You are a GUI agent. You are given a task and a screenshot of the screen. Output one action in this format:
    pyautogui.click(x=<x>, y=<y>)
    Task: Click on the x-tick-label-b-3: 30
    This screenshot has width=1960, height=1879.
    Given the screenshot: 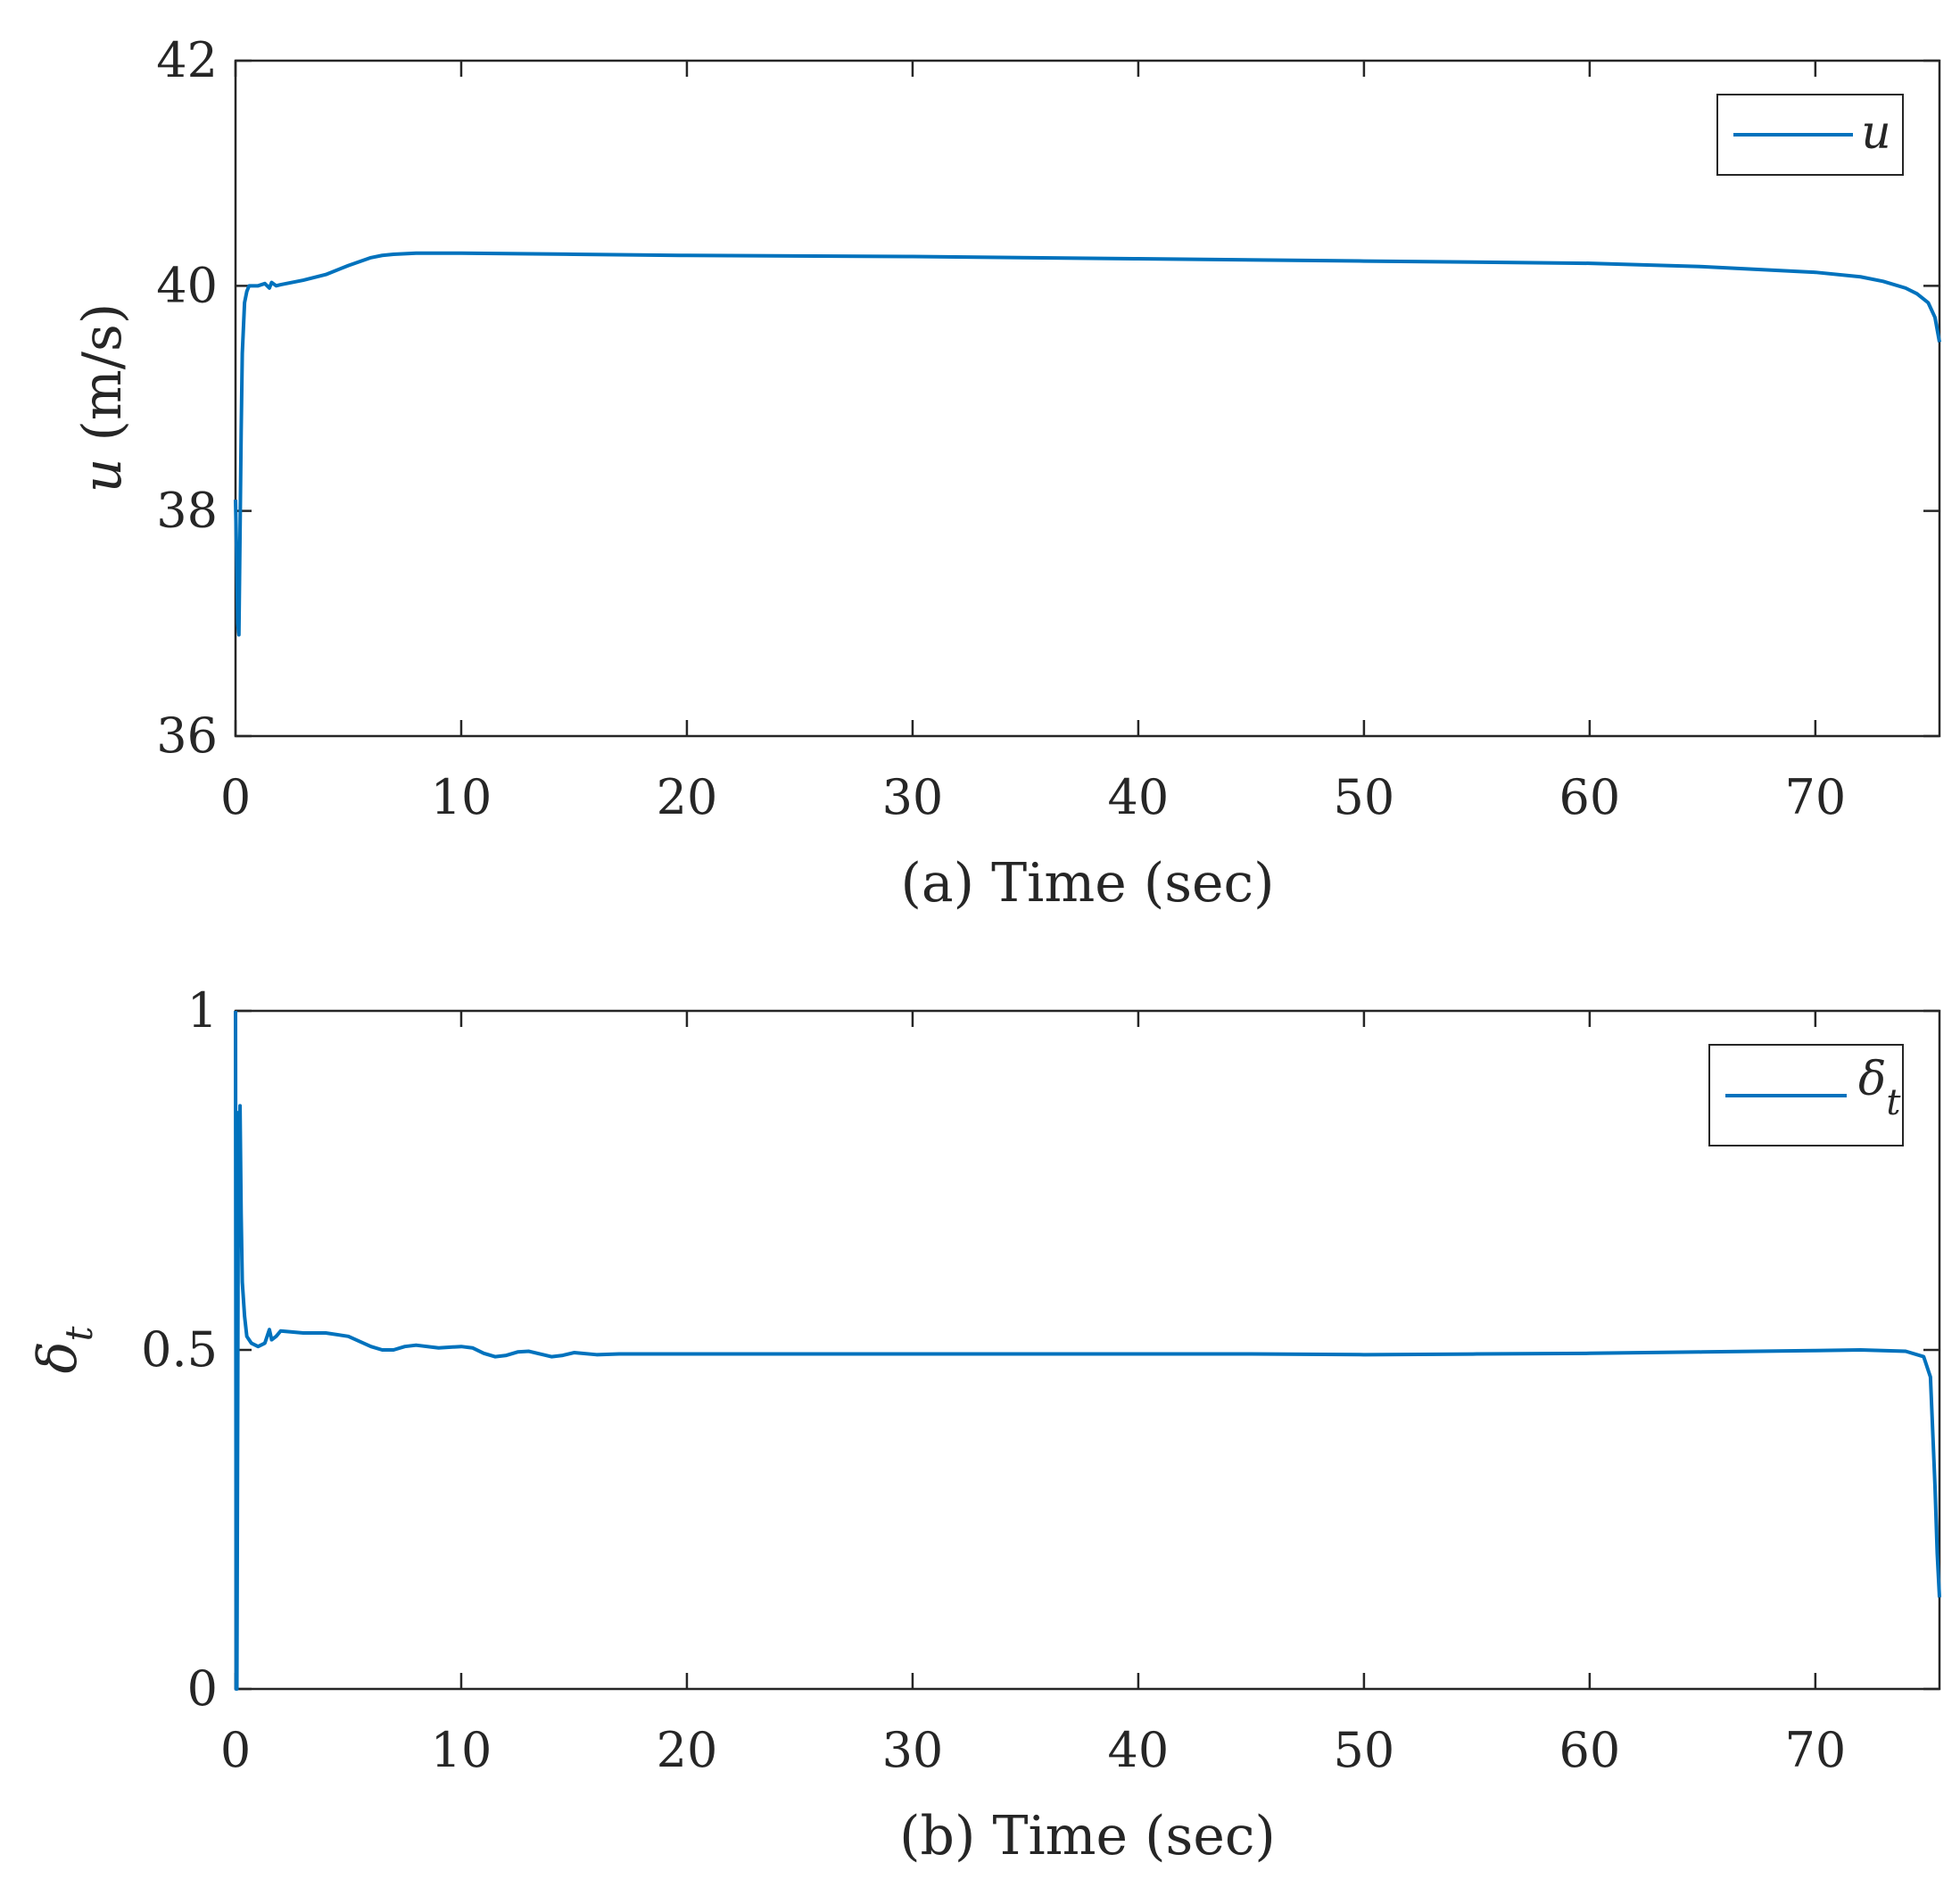 What is the action you would take?
    pyautogui.click(x=913, y=1750)
    